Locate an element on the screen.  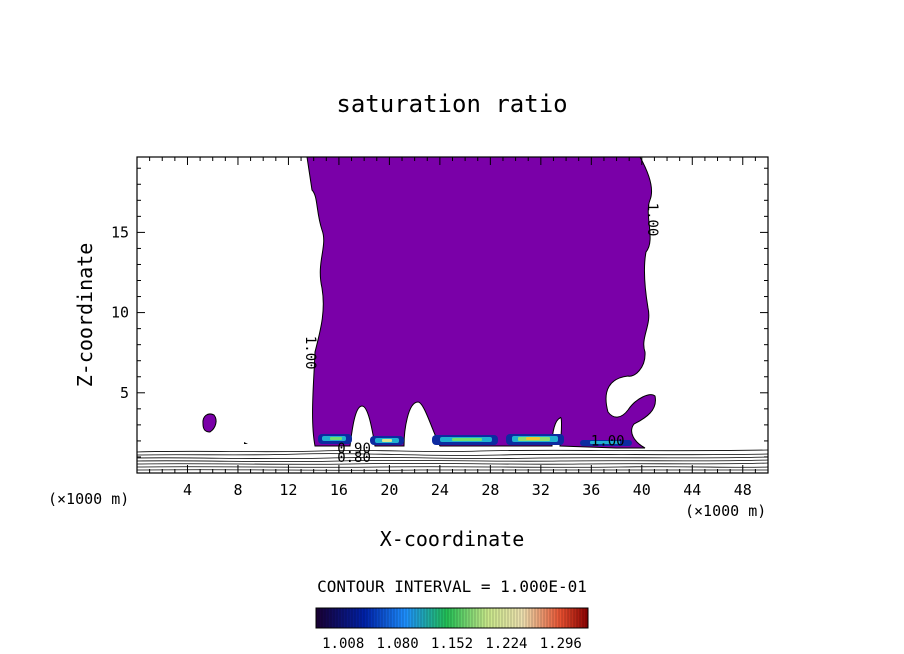
small-contour-mark is located at coordinates (246, 443).